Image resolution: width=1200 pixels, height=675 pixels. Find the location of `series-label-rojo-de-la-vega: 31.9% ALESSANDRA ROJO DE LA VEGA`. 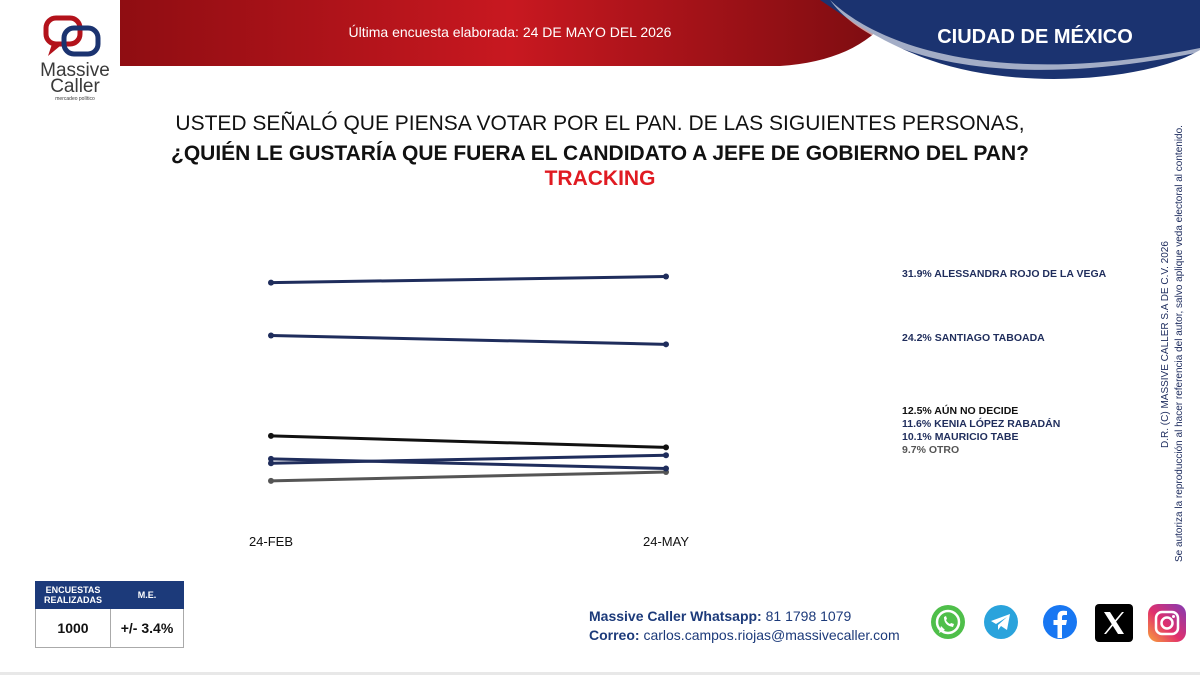

series-label-rojo-de-la-vega: 31.9% ALESSANDRA ROJO DE LA VEGA is located at coordinates (1004, 274).